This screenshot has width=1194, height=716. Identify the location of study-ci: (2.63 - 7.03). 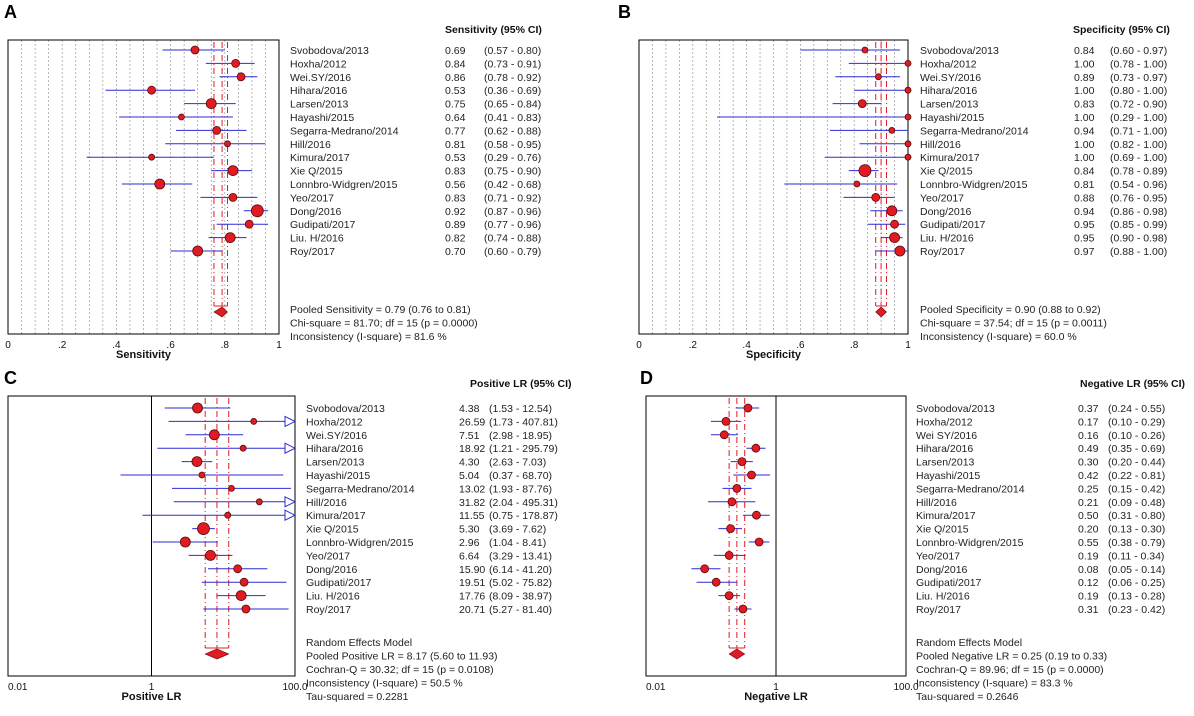
(517, 463).